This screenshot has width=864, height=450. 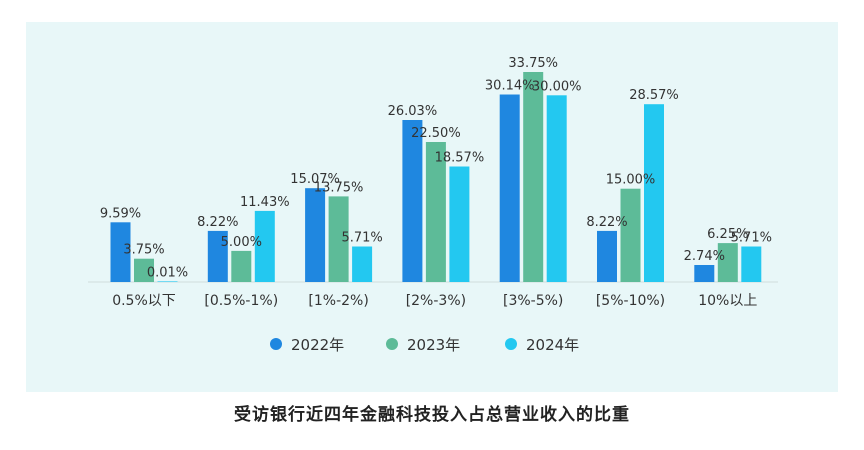 I want to click on x-tick-label: [1%-2%), so click(x=338, y=301).